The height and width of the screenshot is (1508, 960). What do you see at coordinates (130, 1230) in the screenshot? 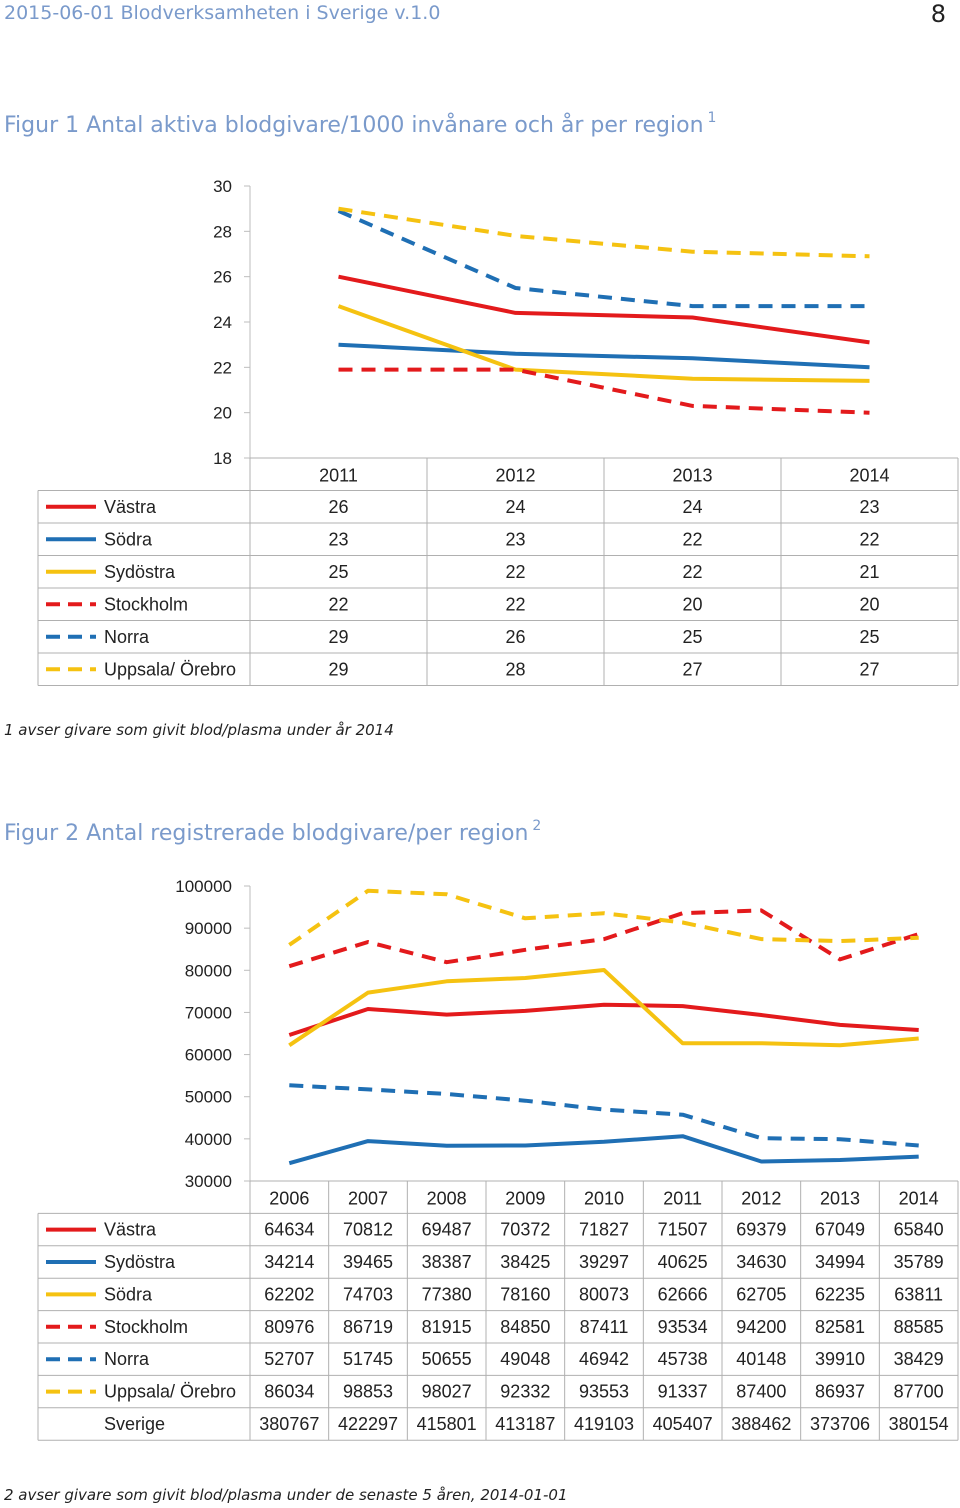
I see `legend-label-västra: Västra` at bounding box center [130, 1230].